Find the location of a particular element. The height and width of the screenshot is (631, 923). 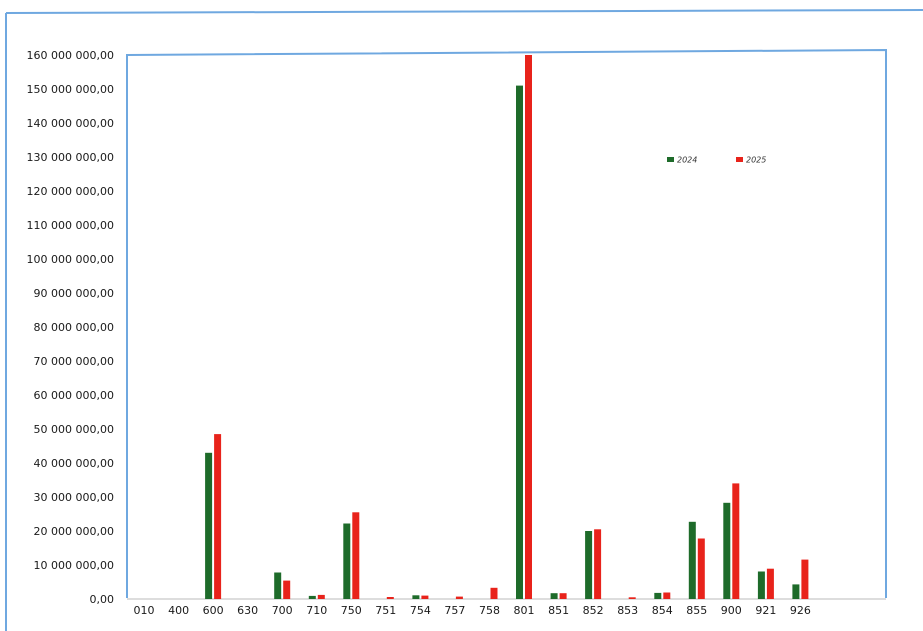

x-tick-label: 921 is located at coordinates (765, 610).